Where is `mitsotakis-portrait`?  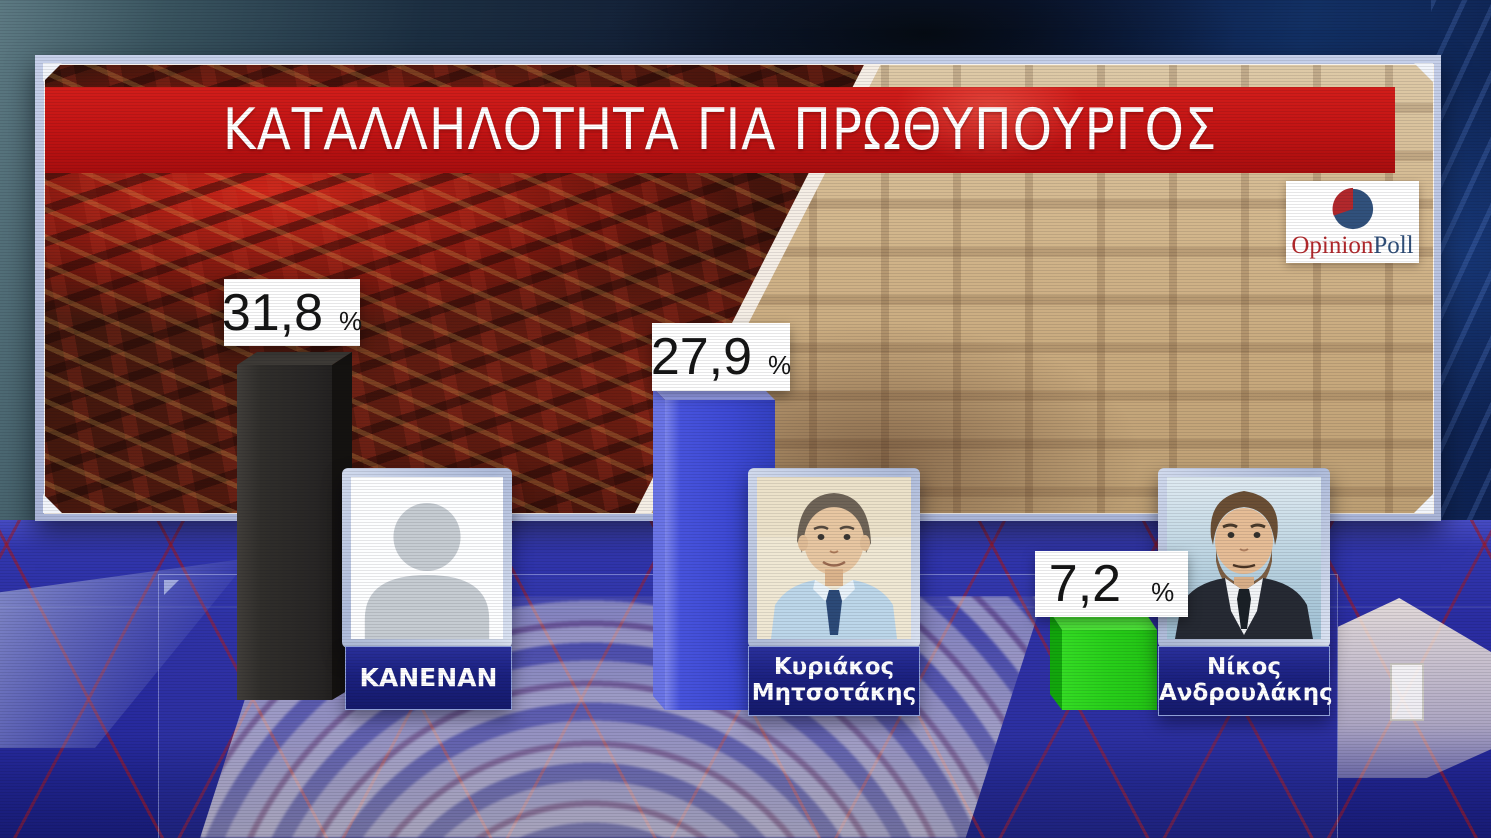
mitsotakis-portrait is located at coordinates (834, 558).